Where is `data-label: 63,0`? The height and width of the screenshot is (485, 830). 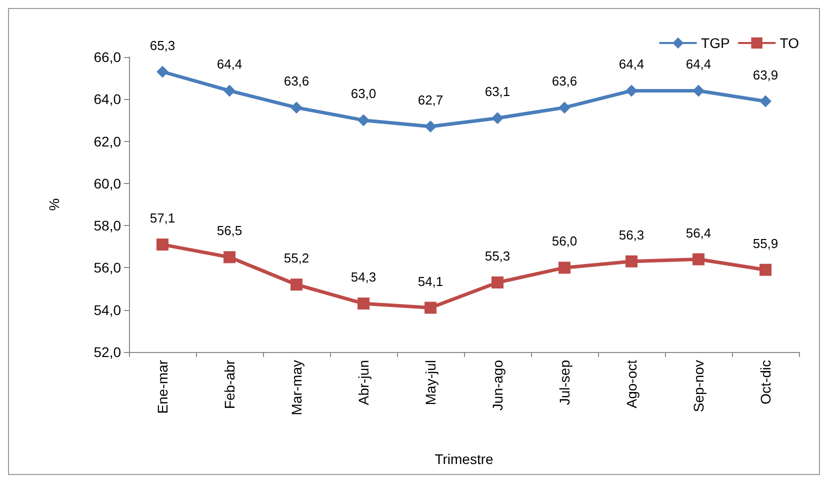 data-label: 63,0 is located at coordinates (363, 94).